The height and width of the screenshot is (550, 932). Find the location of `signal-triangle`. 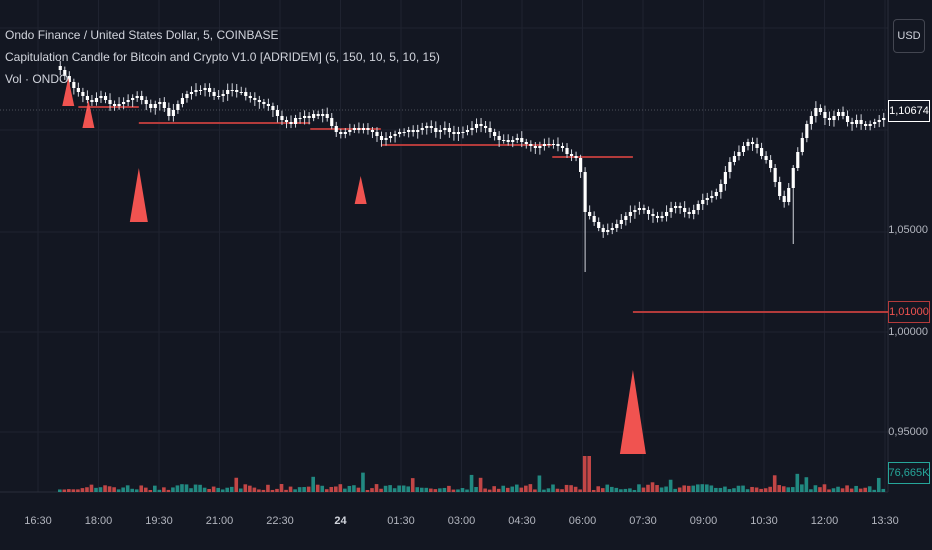

signal-triangle is located at coordinates (360, 190).